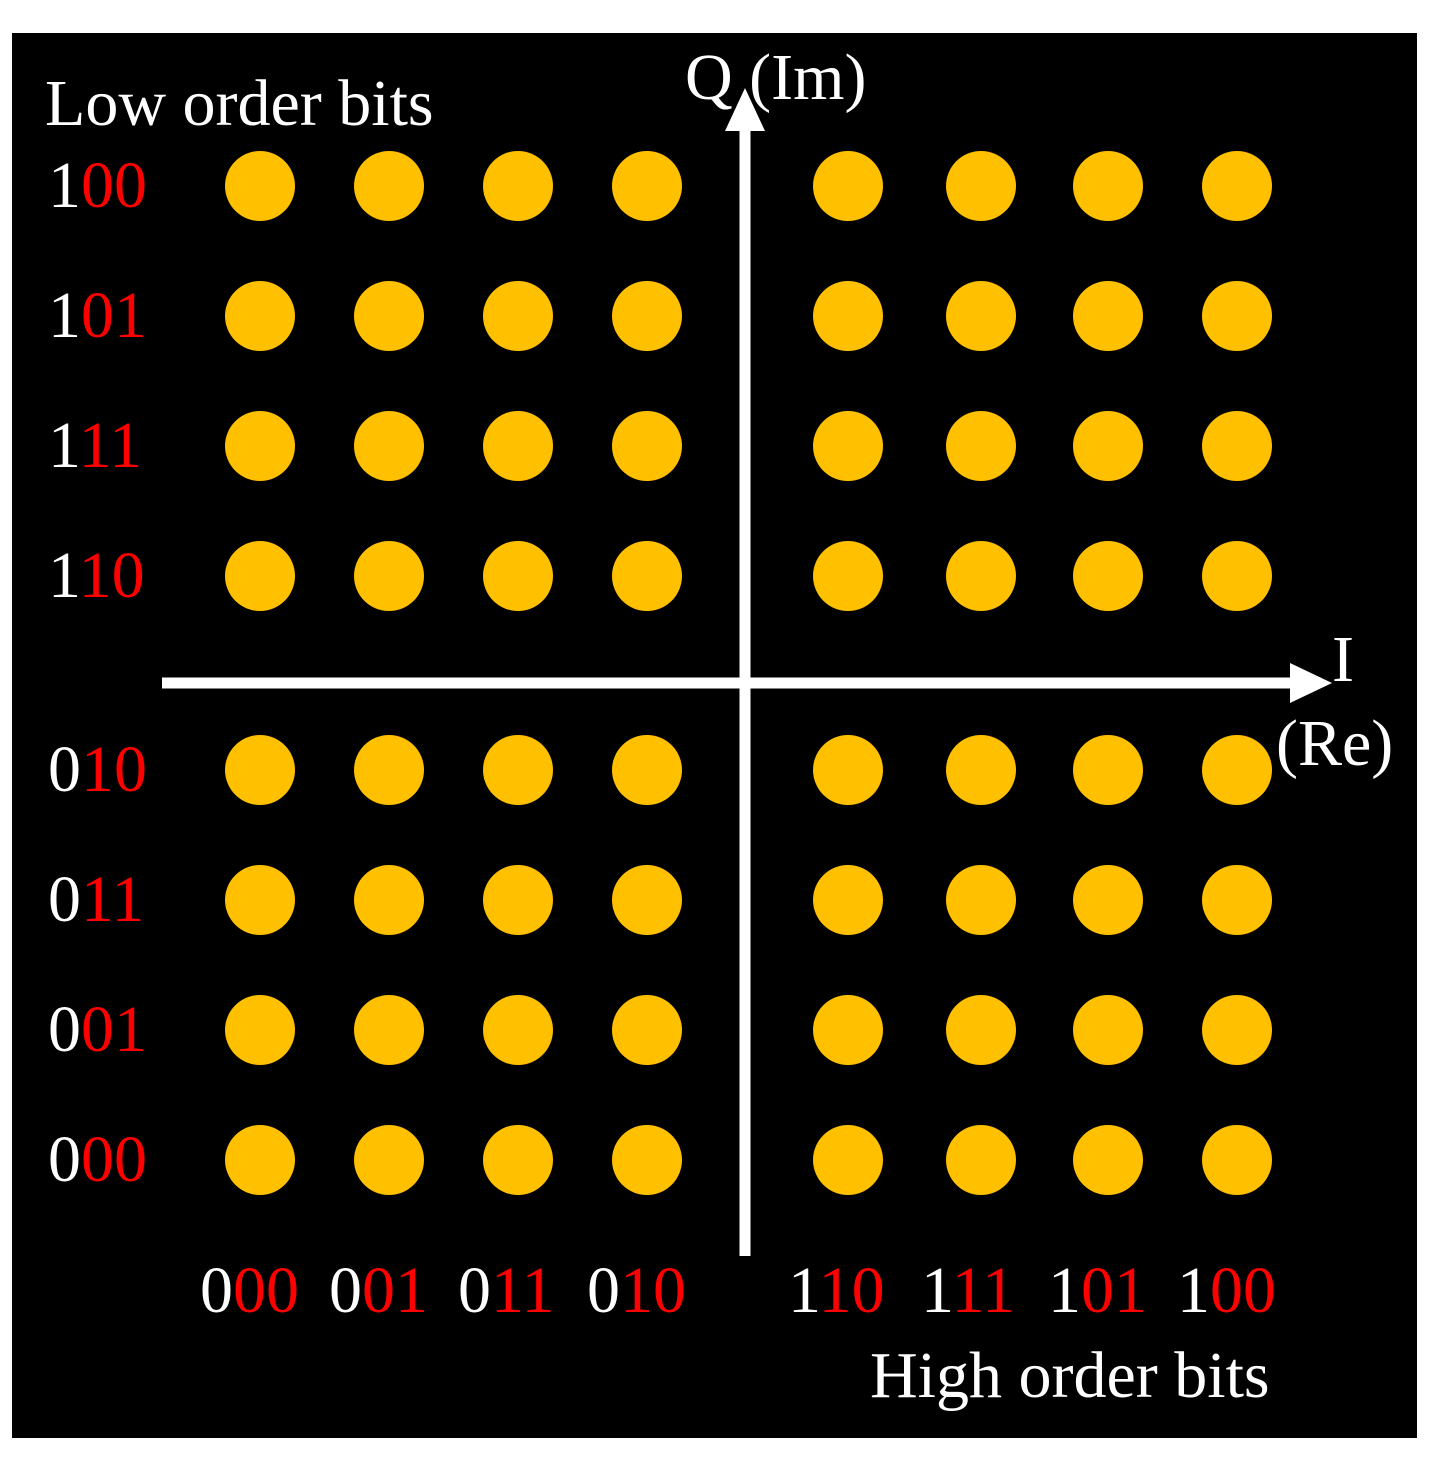  Describe the element at coordinates (1343, 659) in the screenshot. I see `i-axis-label: I` at that location.